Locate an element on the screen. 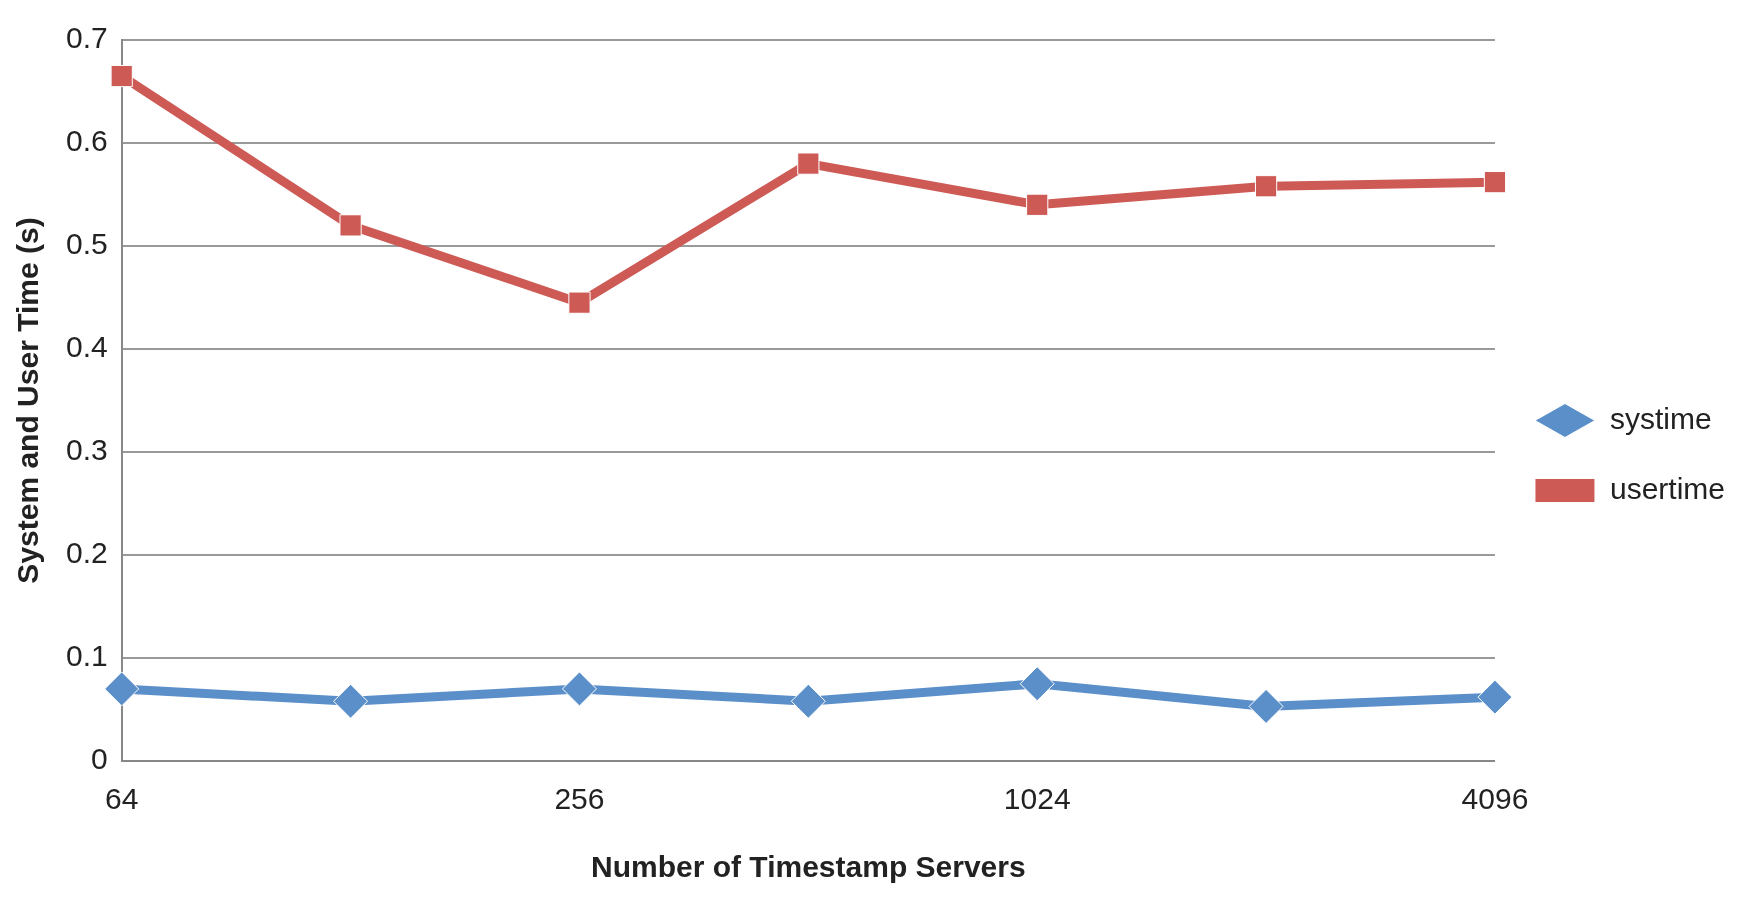 Image resolution: width=1753 pixels, height=907 pixels. legend-label: usertime is located at coordinates (1667, 488).